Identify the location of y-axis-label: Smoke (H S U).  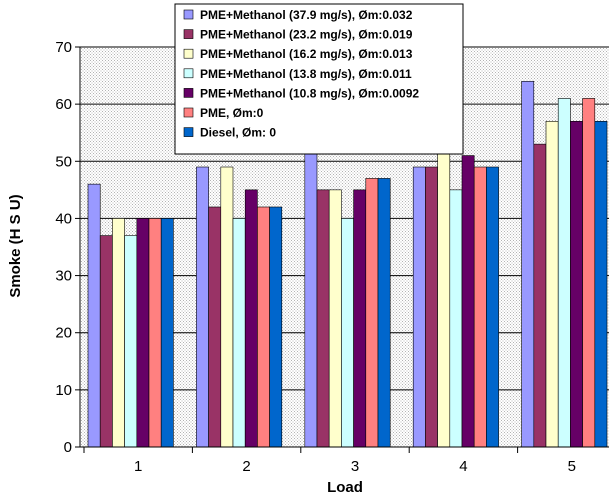
(15, 245).